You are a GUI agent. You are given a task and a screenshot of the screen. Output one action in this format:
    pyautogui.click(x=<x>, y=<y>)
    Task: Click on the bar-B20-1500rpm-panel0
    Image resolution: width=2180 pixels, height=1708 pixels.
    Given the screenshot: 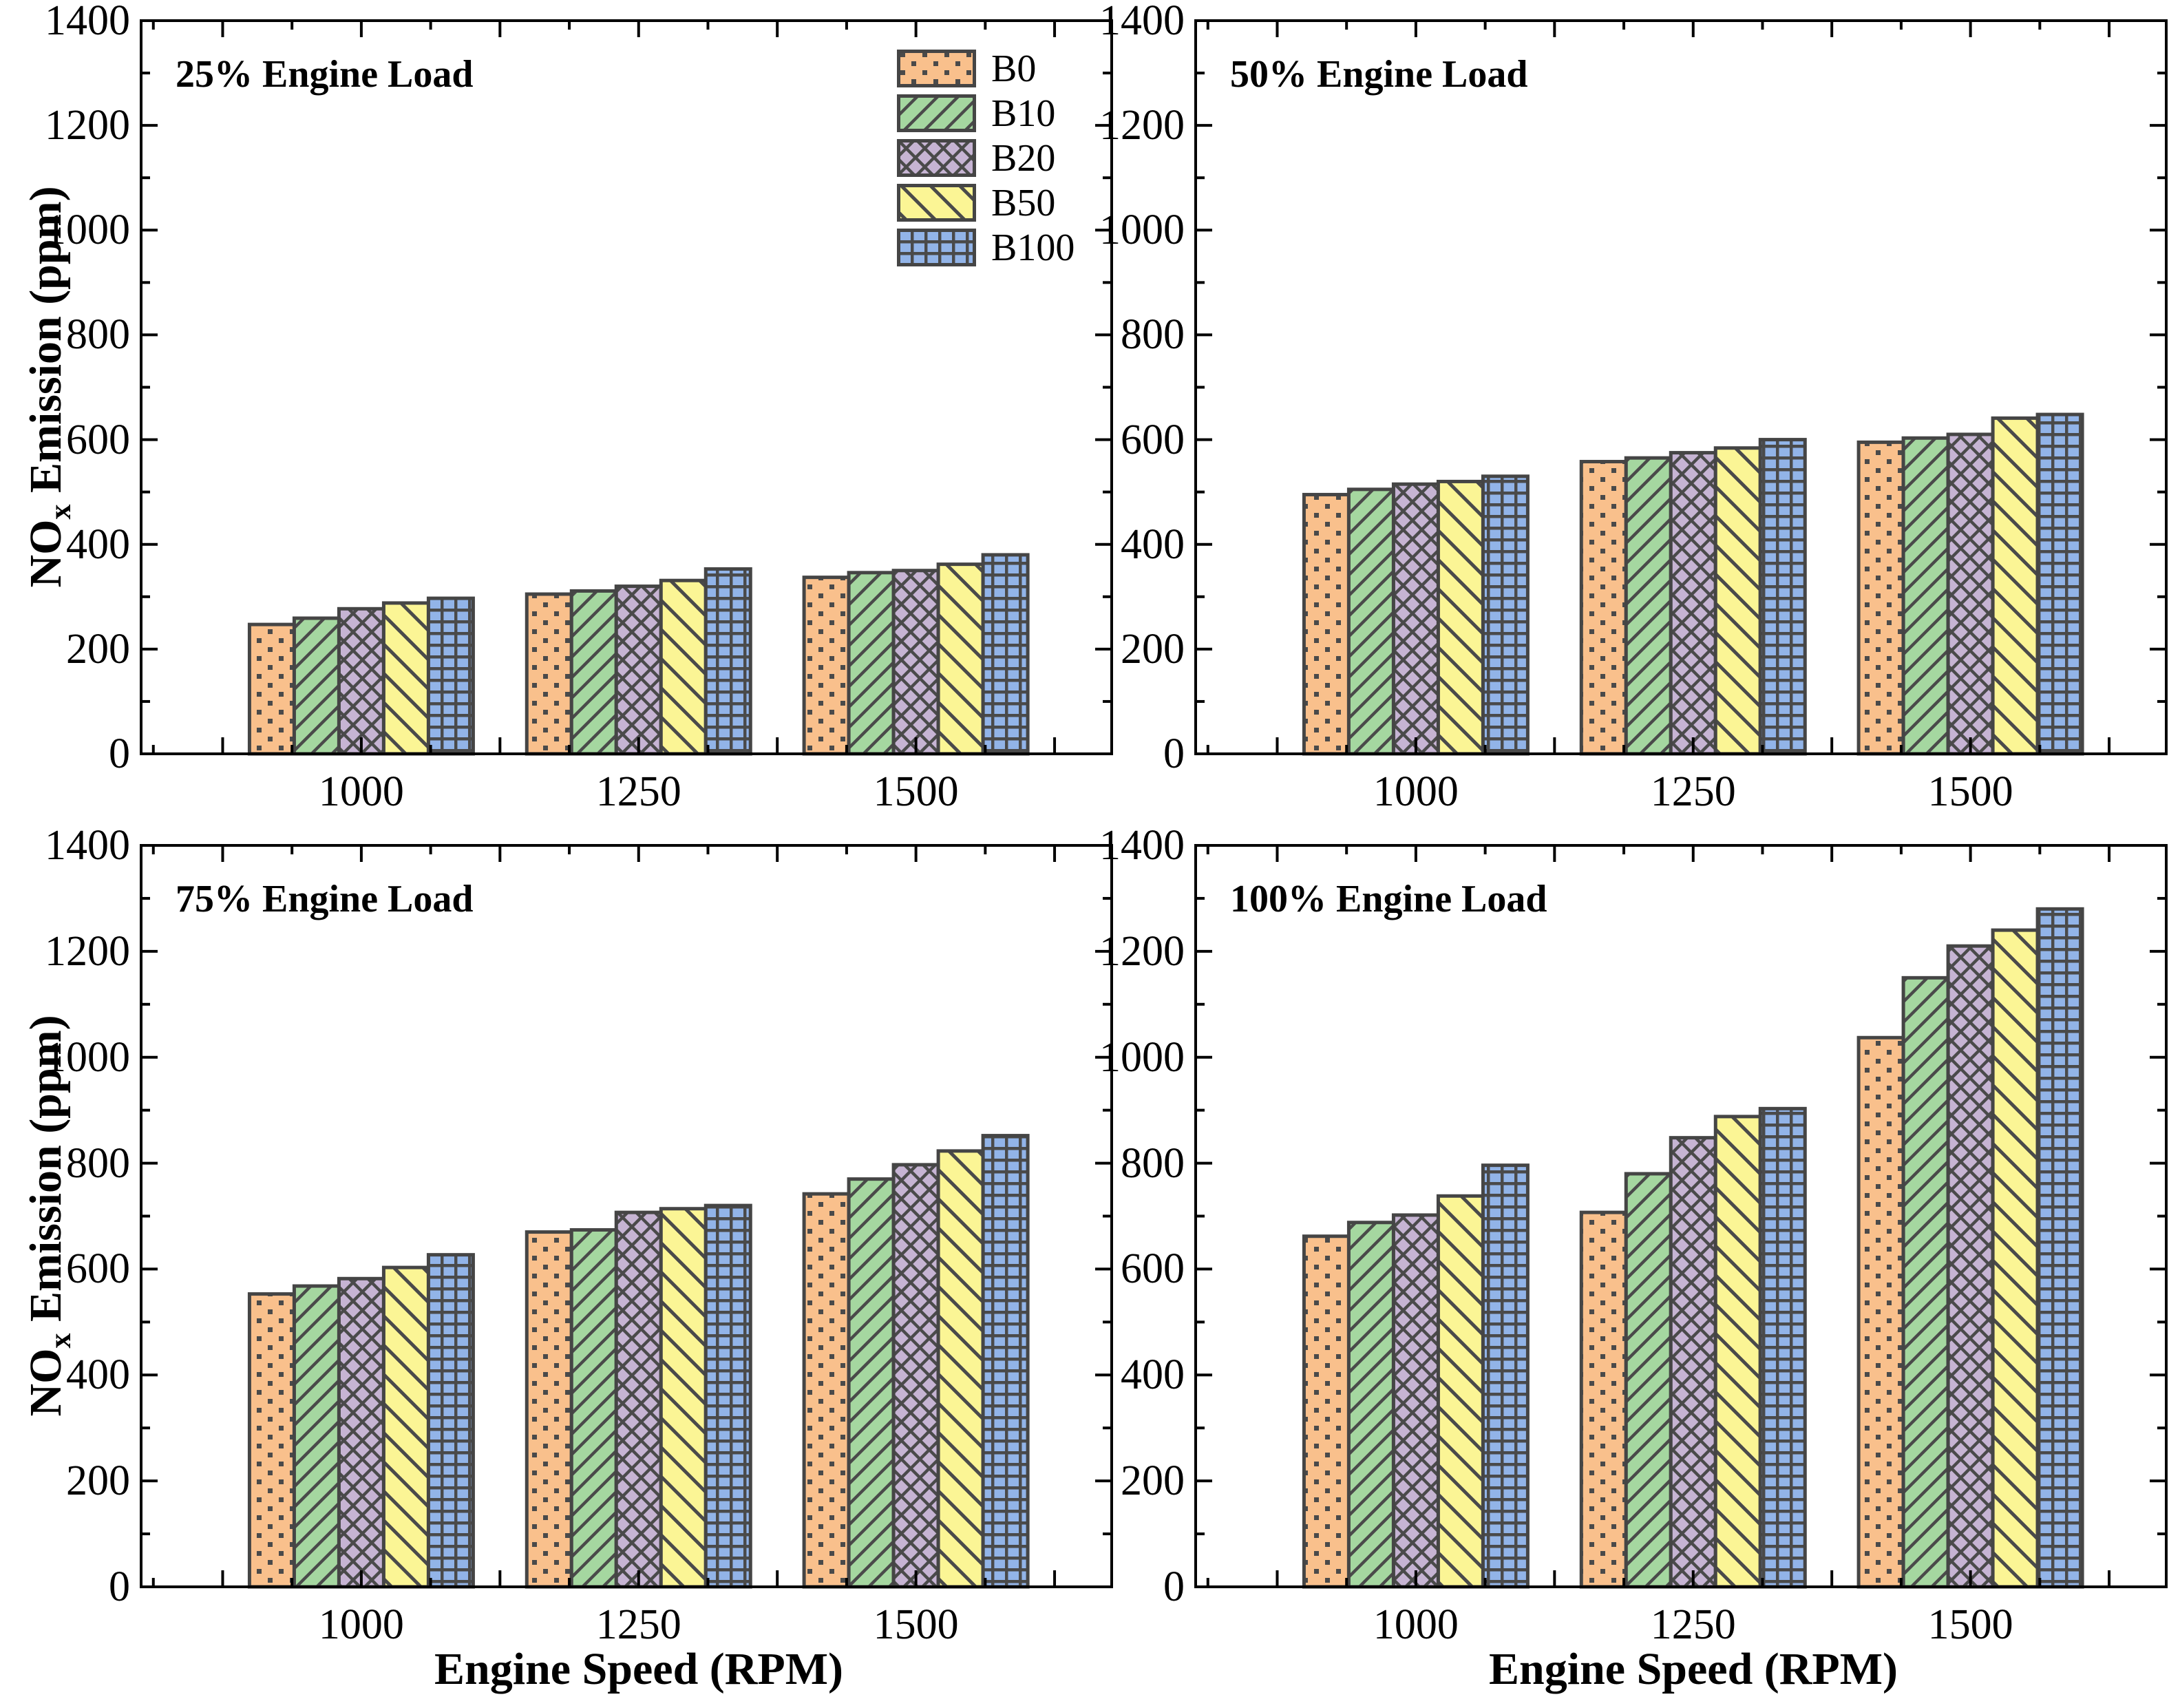 What is the action you would take?
    pyautogui.click(x=915, y=662)
    